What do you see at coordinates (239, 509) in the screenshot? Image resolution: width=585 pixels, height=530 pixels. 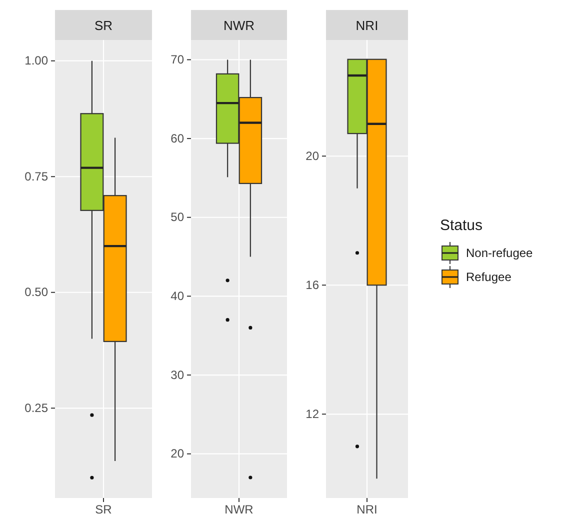 I see `text: NWR` at bounding box center [239, 509].